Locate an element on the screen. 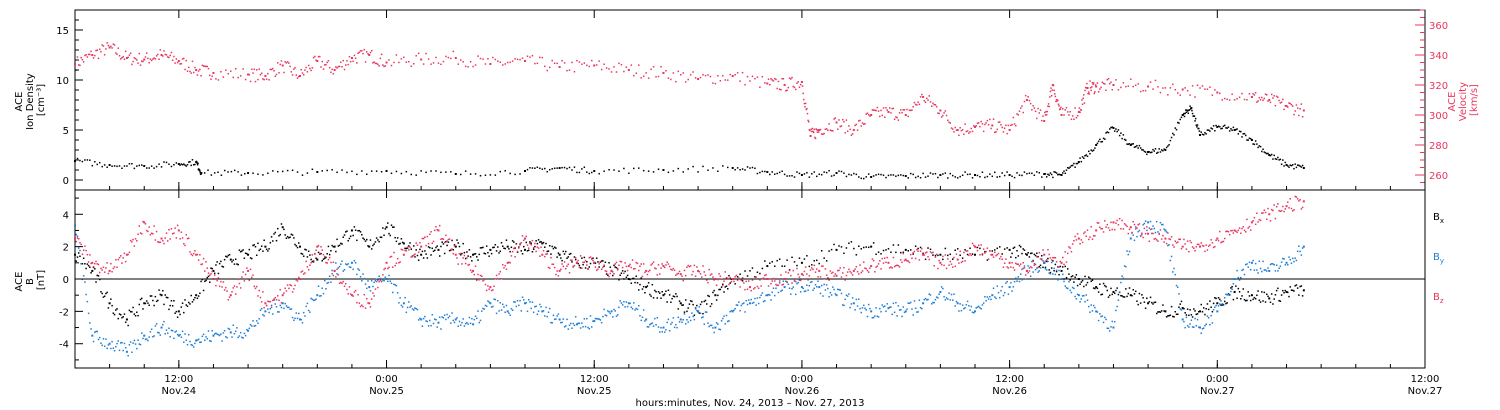 Image resolution: width=1500 pixels, height=410 pixels. b-bz-series-point is located at coordinates (628, 266).